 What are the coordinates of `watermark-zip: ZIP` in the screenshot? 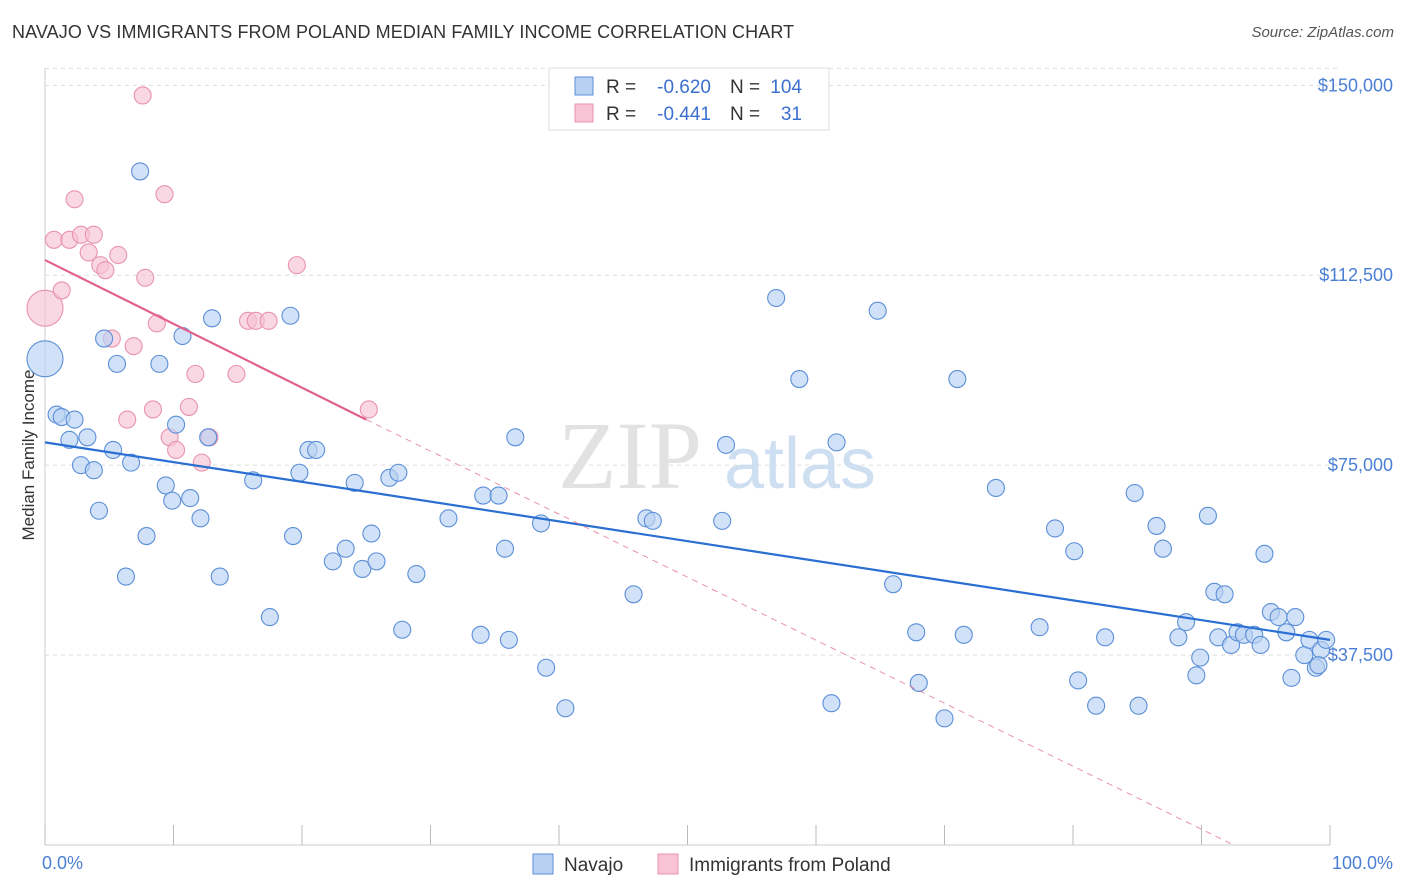 It's located at (630, 455).